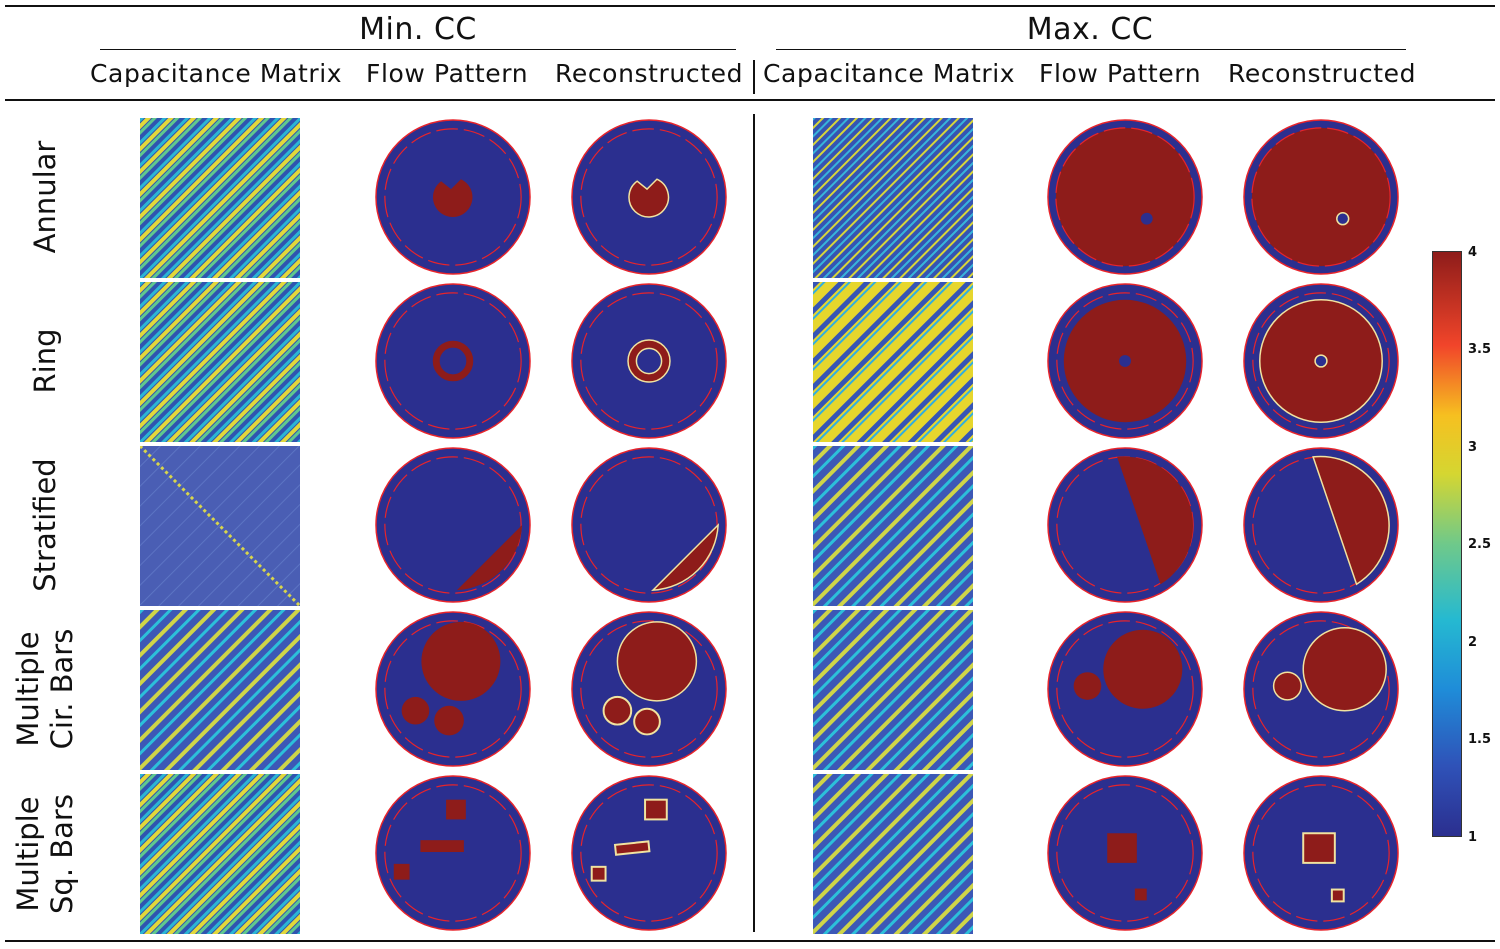 This screenshot has width=1500, height=949. I want to click on capacitance-matrix-ring-max, so click(893, 362).